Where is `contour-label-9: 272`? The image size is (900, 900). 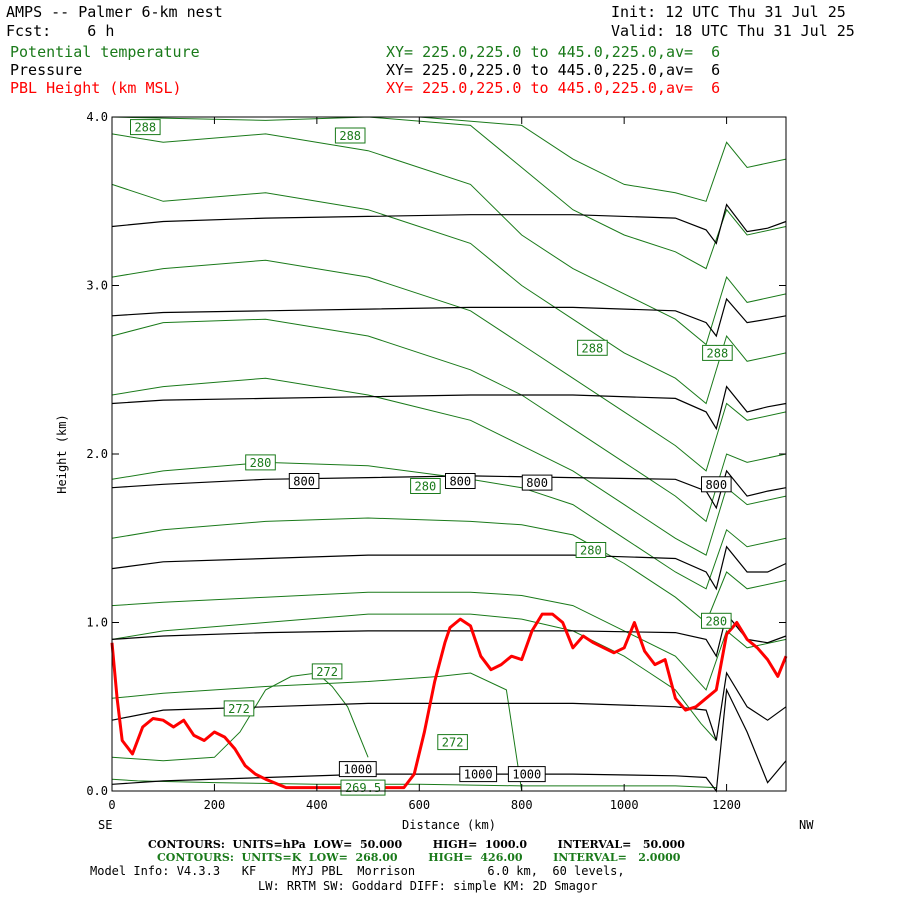
contour-label-9: 272 is located at coordinates (239, 708).